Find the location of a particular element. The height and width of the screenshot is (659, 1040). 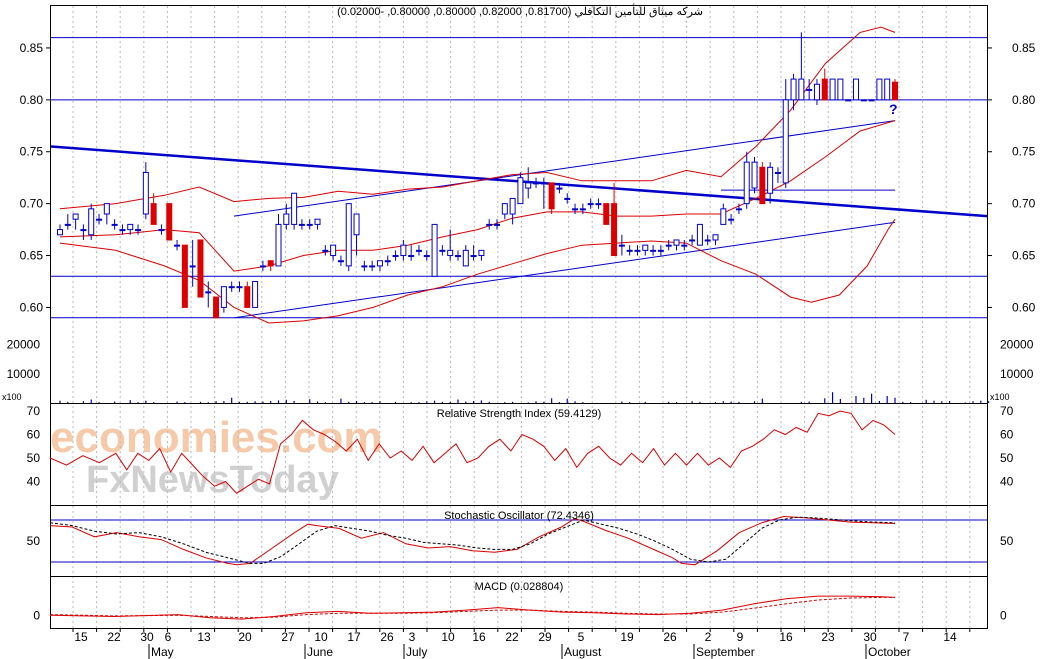

x-day-label: 29 is located at coordinates (545, 637).